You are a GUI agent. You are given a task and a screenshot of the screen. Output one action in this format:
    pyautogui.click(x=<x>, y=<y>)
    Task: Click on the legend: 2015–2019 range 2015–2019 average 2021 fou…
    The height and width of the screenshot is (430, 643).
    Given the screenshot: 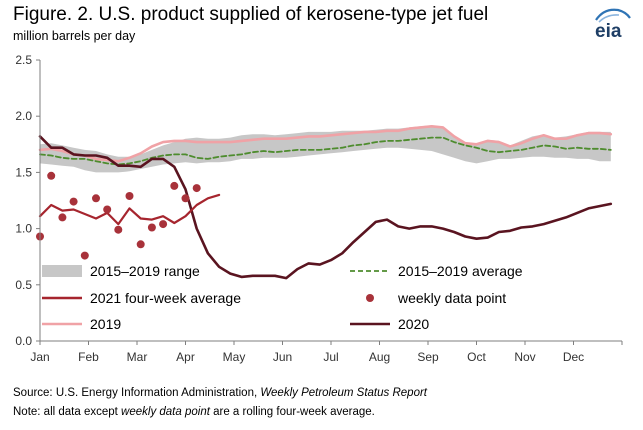 What is the action you would take?
    pyautogui.click(x=282, y=297)
    